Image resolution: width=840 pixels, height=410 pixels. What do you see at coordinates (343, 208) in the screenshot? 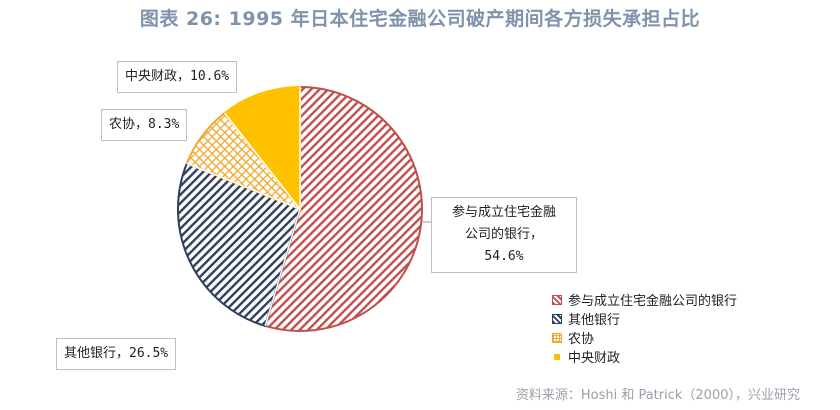
I see `pie-slice-bank-main` at bounding box center [343, 208].